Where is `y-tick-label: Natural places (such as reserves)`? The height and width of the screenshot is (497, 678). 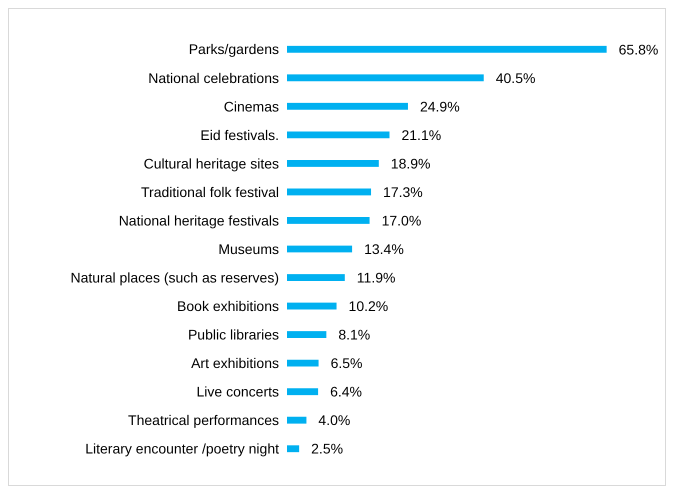
y-tick-label: Natural places (such as reserves) is located at coordinates (174, 278).